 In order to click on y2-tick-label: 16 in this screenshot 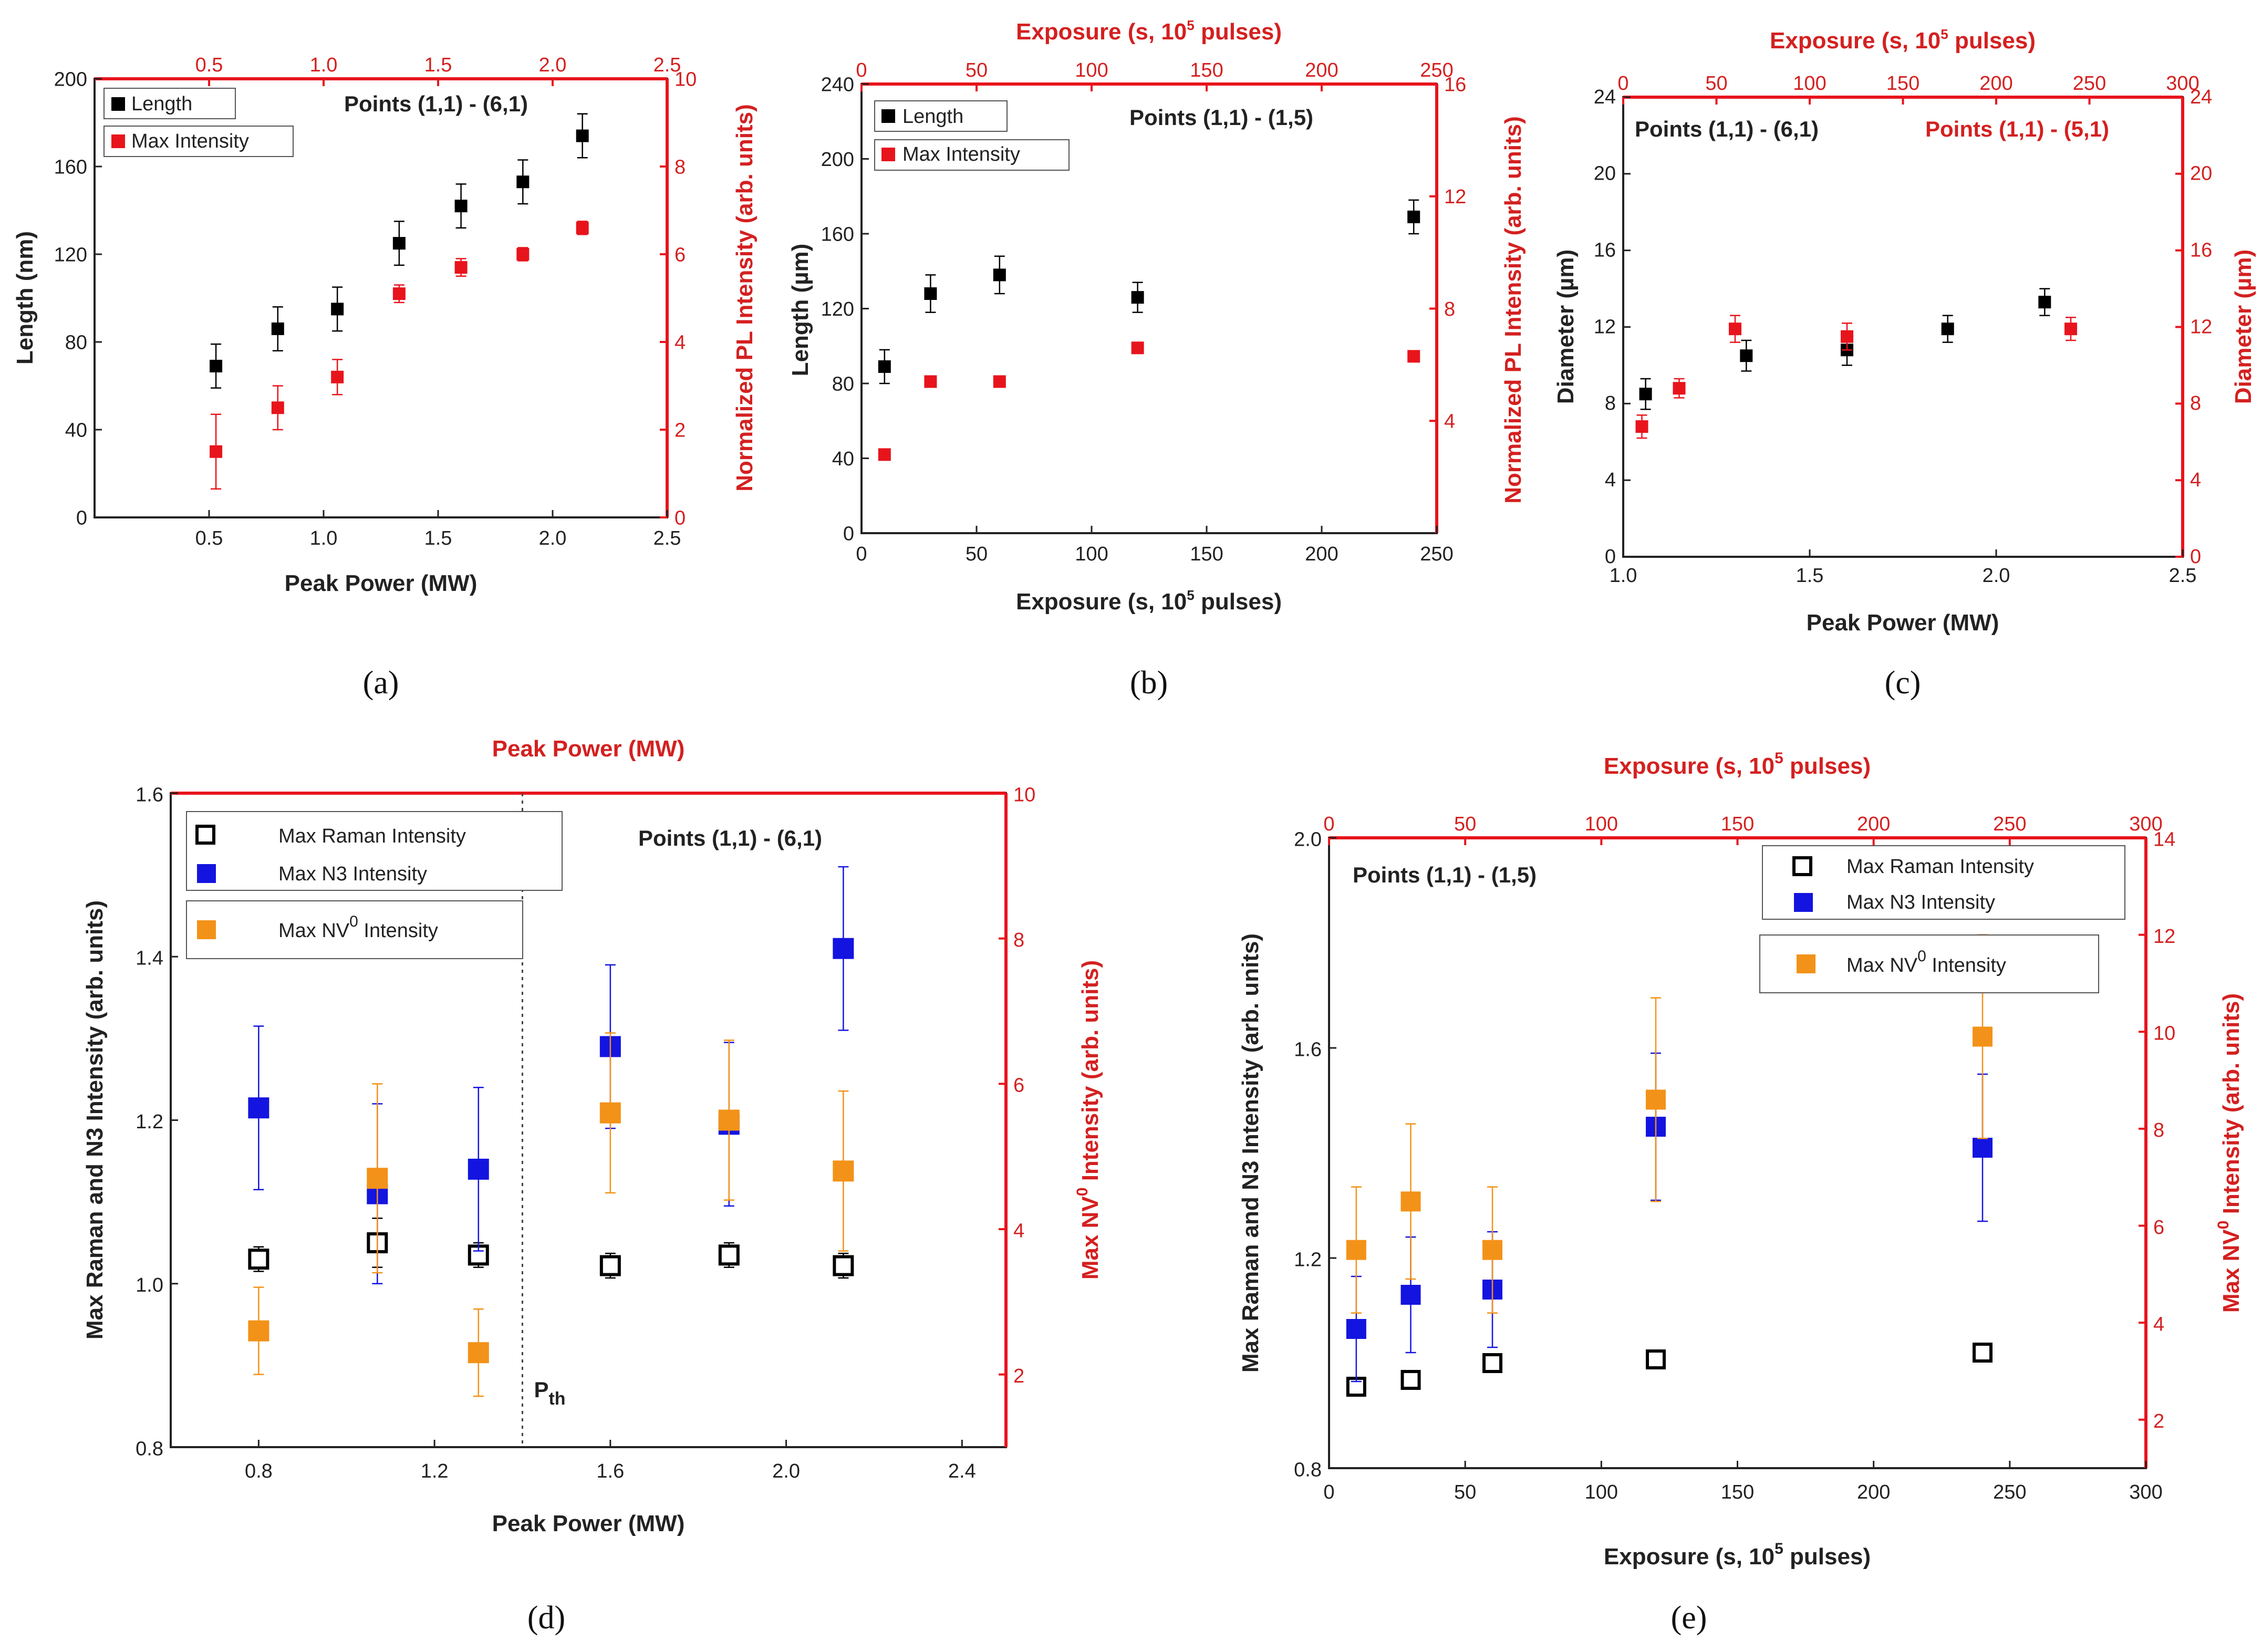, I will do `click(2201, 251)`.